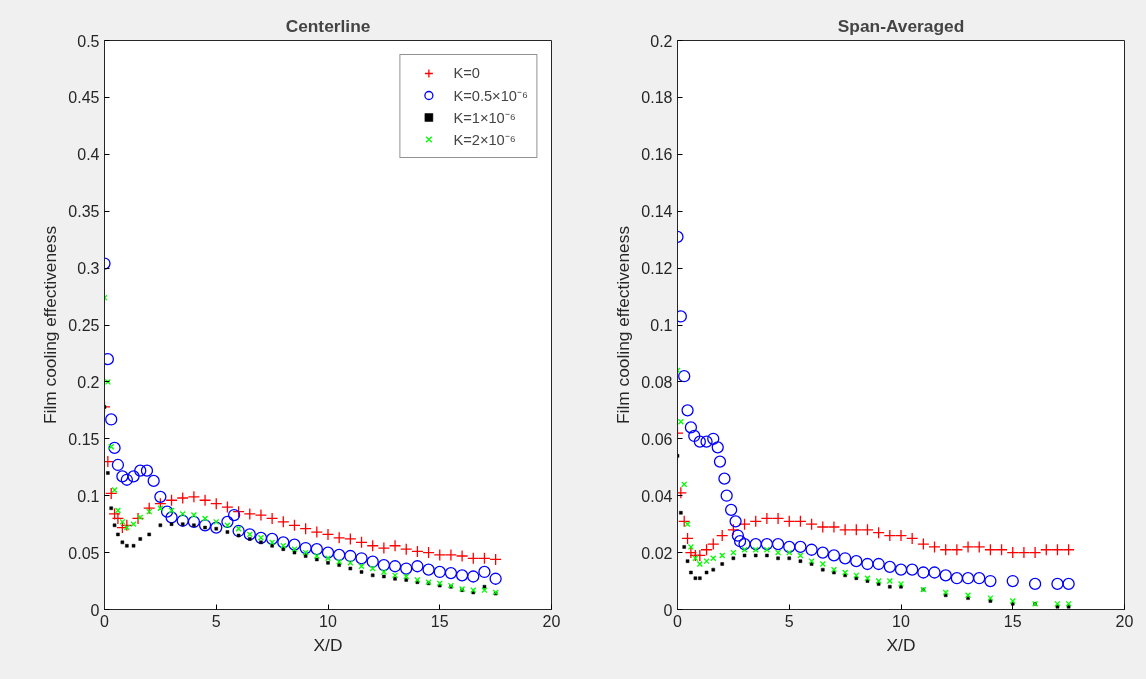 Image resolution: width=1146 pixels, height=679 pixels. I want to click on legend-label: K=0, so click(466, 73).